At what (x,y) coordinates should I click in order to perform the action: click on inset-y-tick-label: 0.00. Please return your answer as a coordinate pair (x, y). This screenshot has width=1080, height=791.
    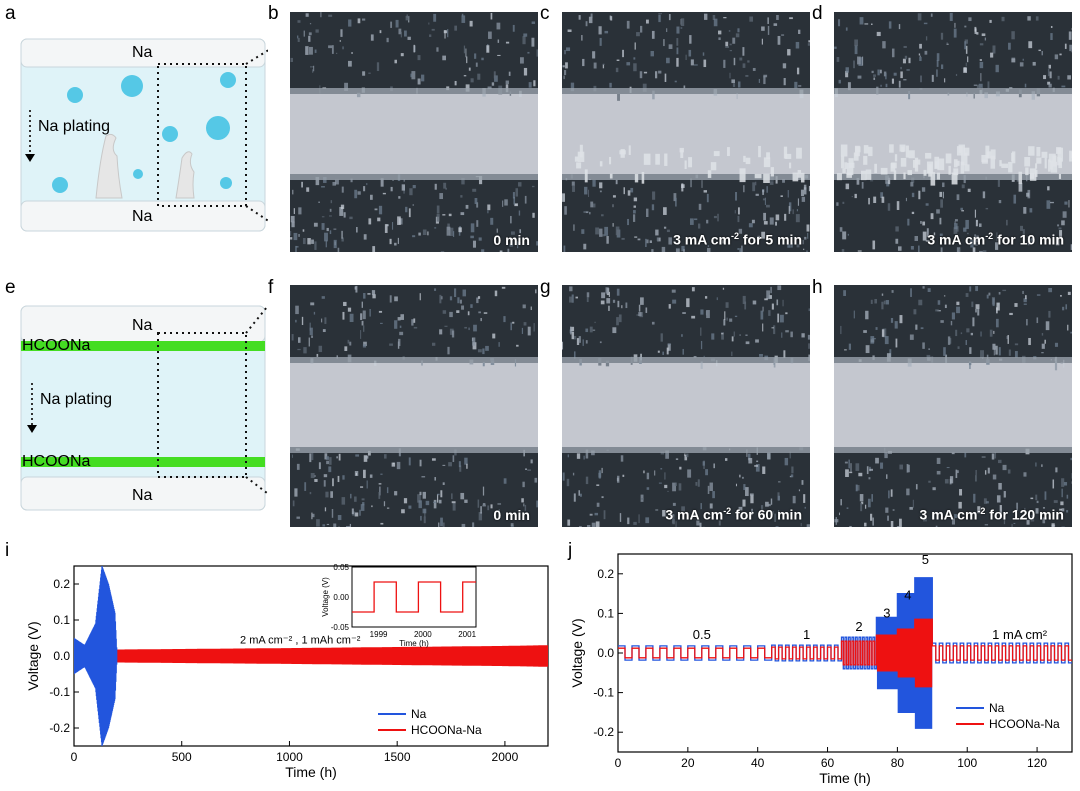
    Looking at the image, I should click on (341, 597).